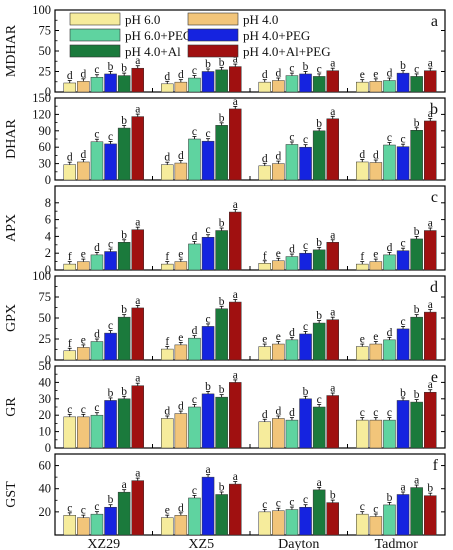 The height and width of the screenshot is (550, 453). I want to click on panel-letter: c, so click(434, 197).